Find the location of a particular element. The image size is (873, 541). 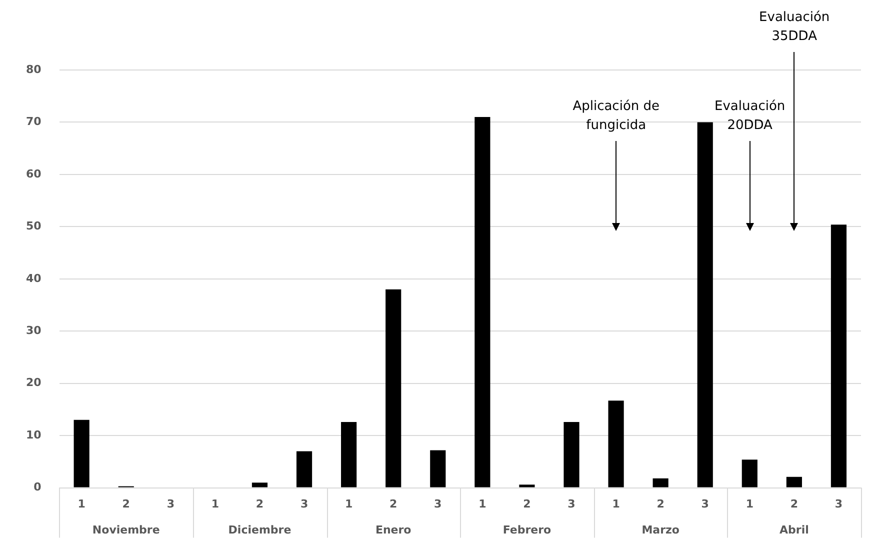

text: Enero is located at coordinates (393, 530).